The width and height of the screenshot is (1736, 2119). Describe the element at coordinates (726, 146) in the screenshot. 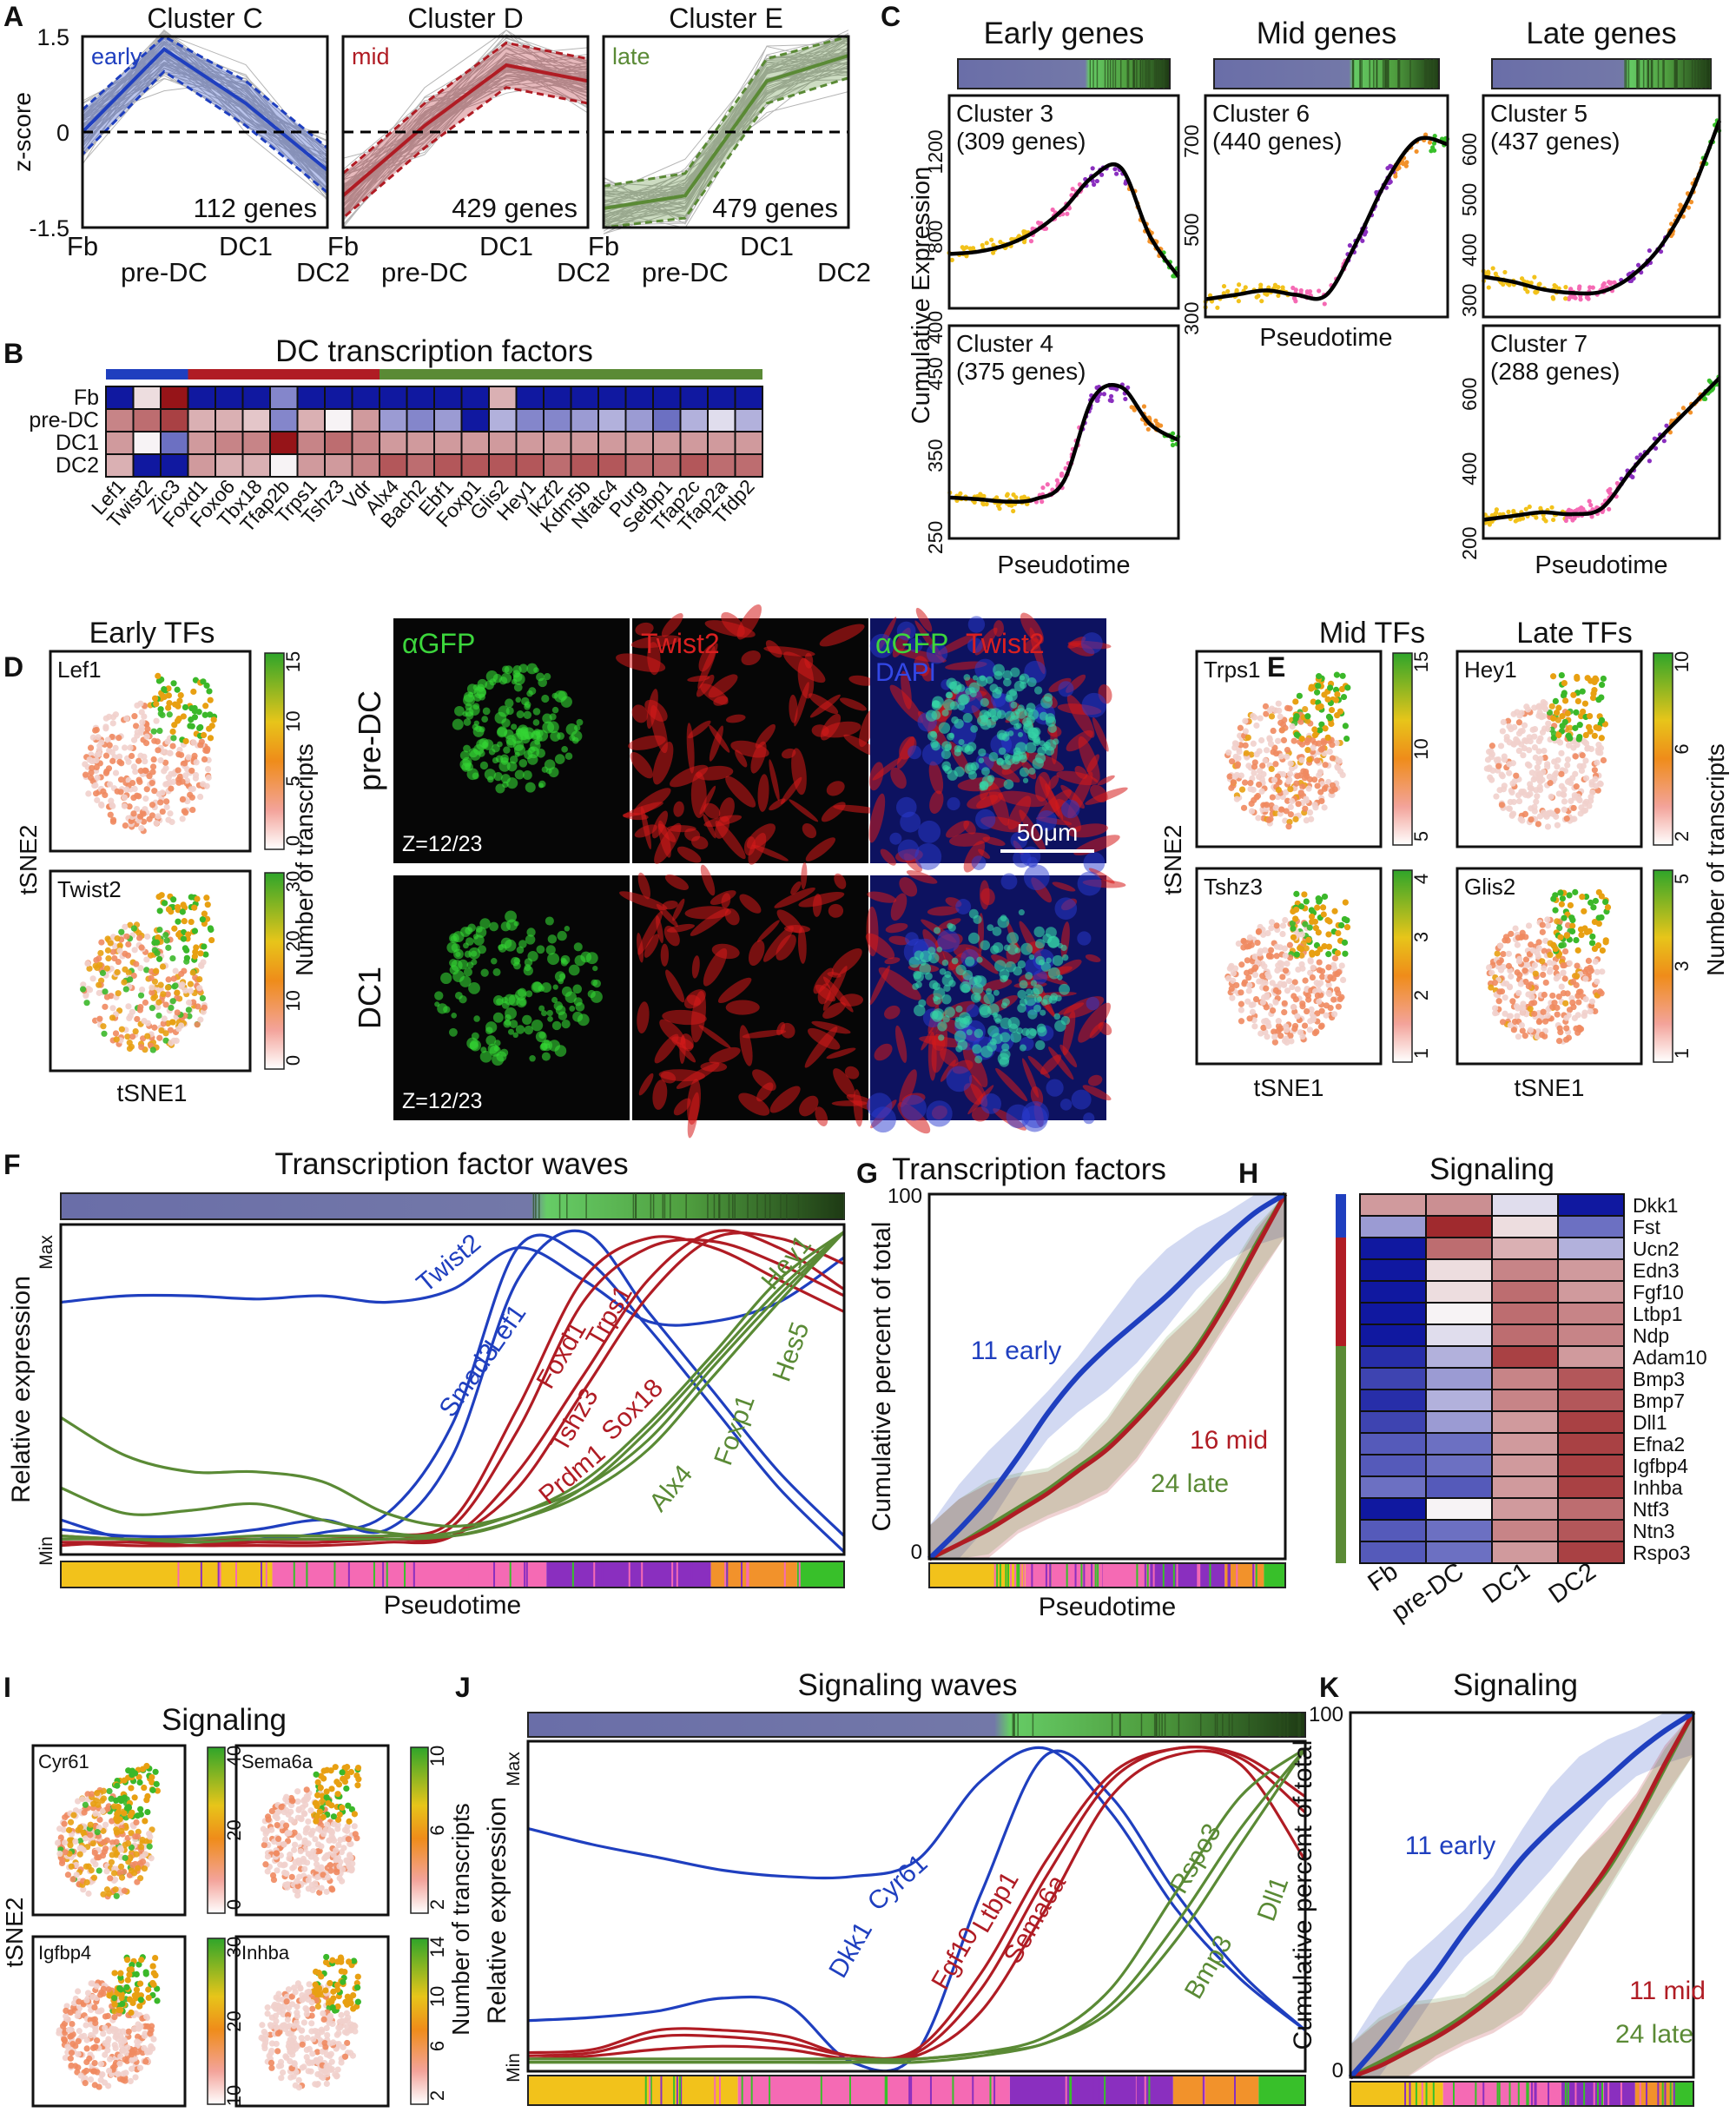

I see `gene-trace` at that location.